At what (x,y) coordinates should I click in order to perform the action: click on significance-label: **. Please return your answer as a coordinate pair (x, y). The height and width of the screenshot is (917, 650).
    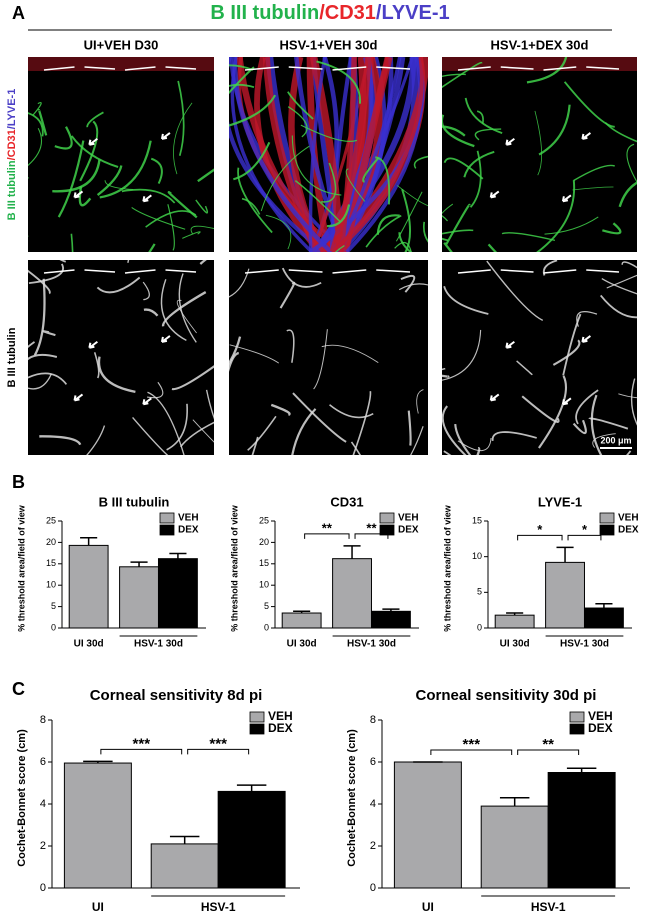
    Looking at the image, I should click on (327, 527).